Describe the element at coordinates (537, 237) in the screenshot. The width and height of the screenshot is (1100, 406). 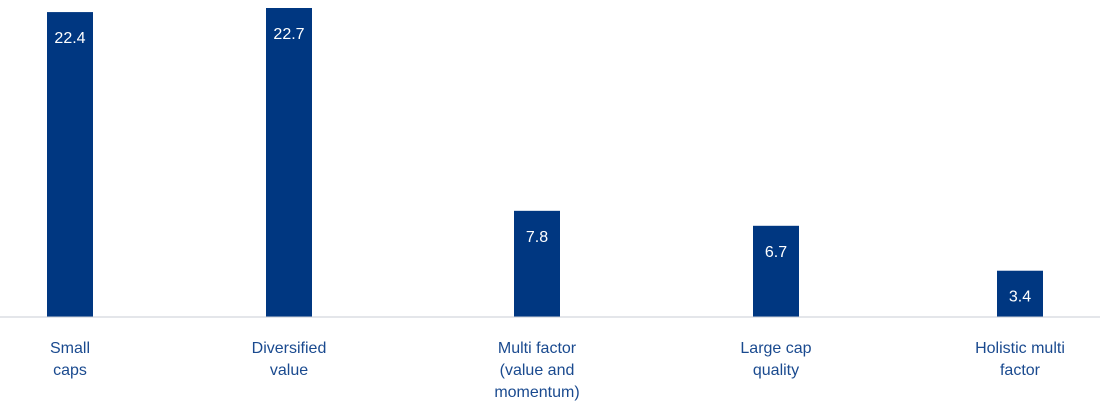
I see `bar-value-label-2: 7.8` at that location.